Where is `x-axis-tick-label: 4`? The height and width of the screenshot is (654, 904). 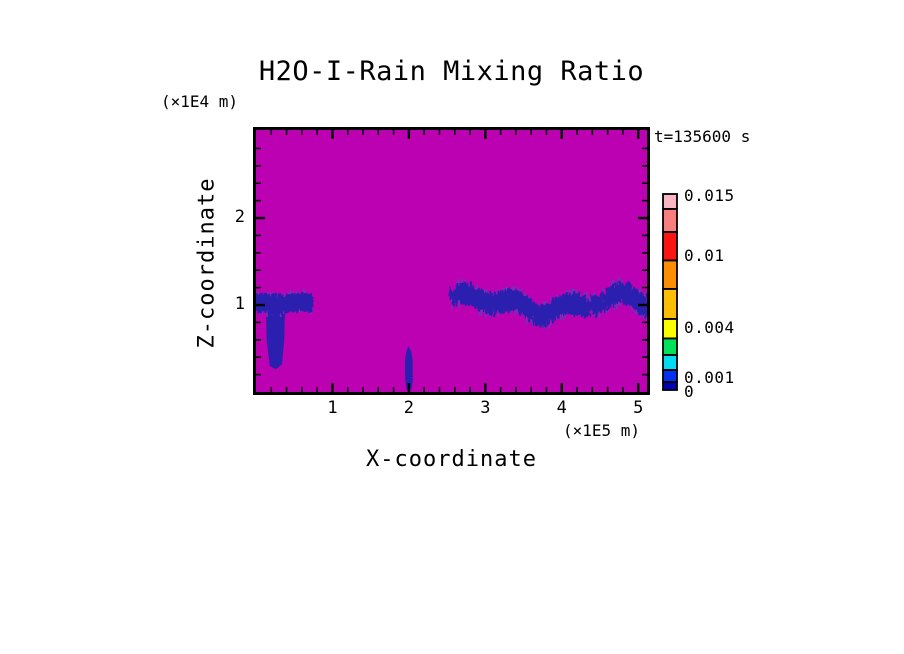 x-axis-tick-label: 4 is located at coordinates (561, 408).